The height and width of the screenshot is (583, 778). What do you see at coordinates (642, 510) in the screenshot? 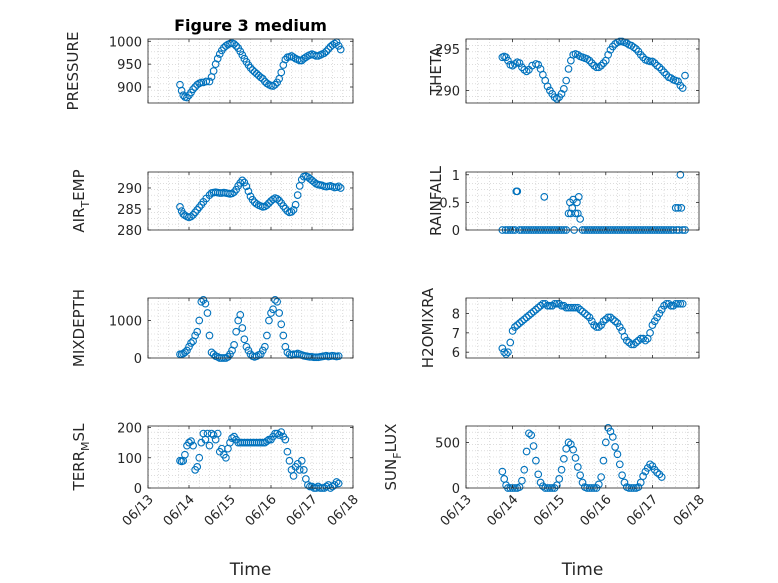
I see `x-tick-label: 06/17` at bounding box center [642, 510].